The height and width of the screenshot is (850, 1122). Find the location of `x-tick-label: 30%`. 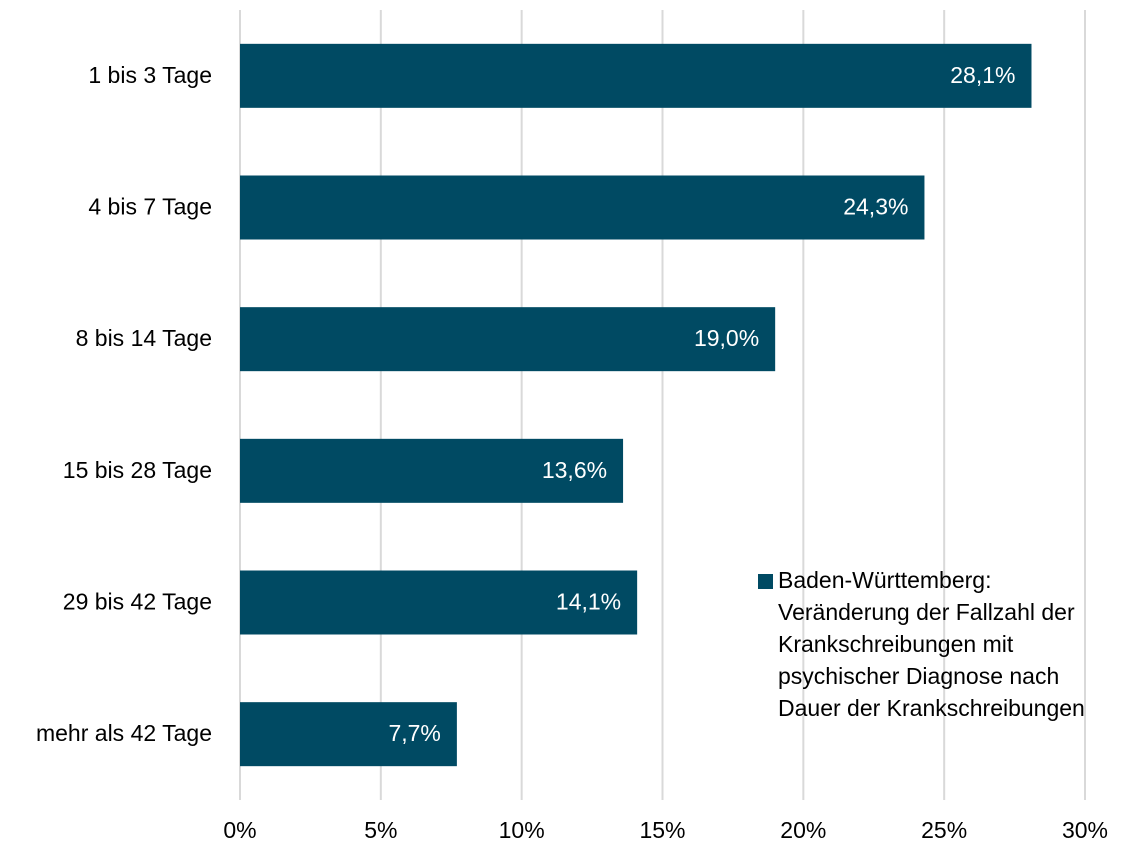

x-tick-label: 30% is located at coordinates (1085, 830).